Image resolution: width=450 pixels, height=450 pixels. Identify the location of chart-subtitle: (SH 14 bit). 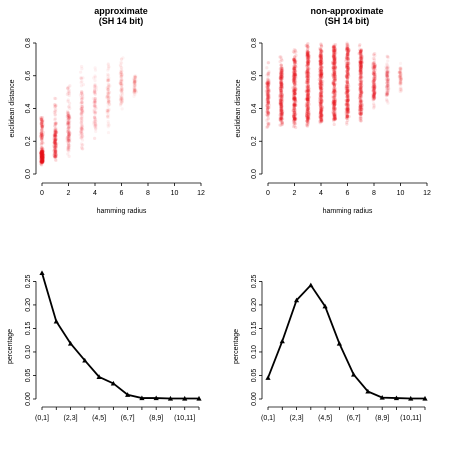
(347, 21).